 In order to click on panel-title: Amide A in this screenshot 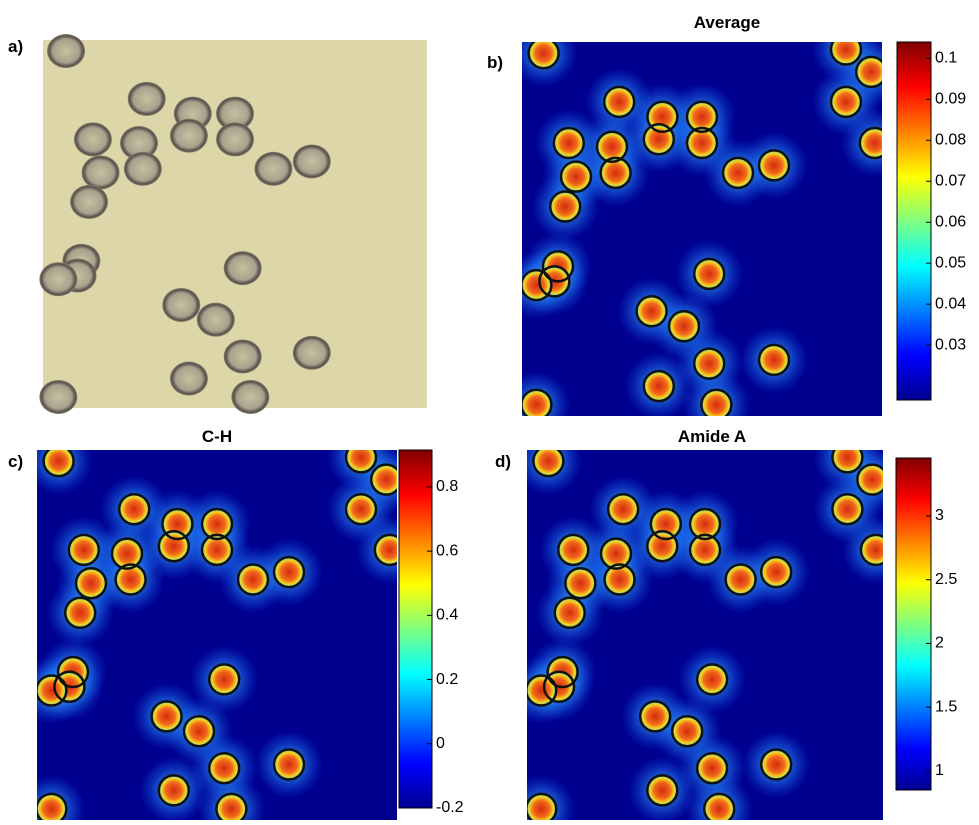, I will do `click(712, 436)`.